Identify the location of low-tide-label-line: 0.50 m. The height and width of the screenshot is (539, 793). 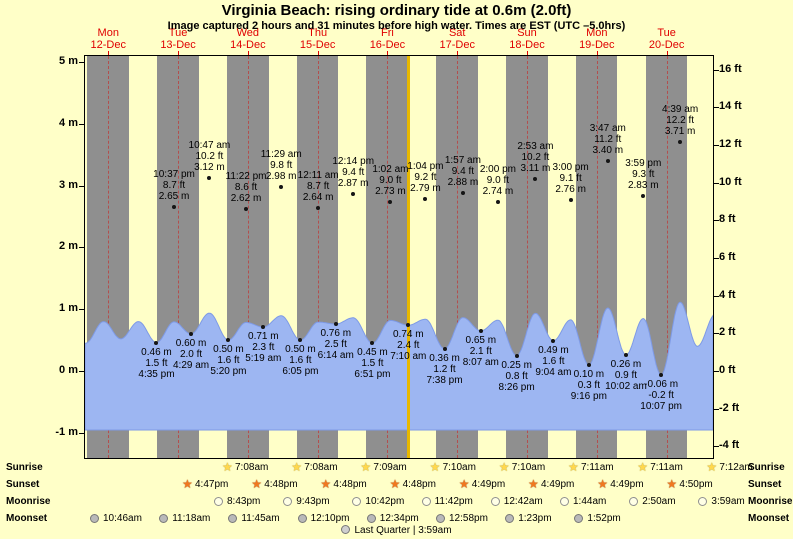
(228, 350).